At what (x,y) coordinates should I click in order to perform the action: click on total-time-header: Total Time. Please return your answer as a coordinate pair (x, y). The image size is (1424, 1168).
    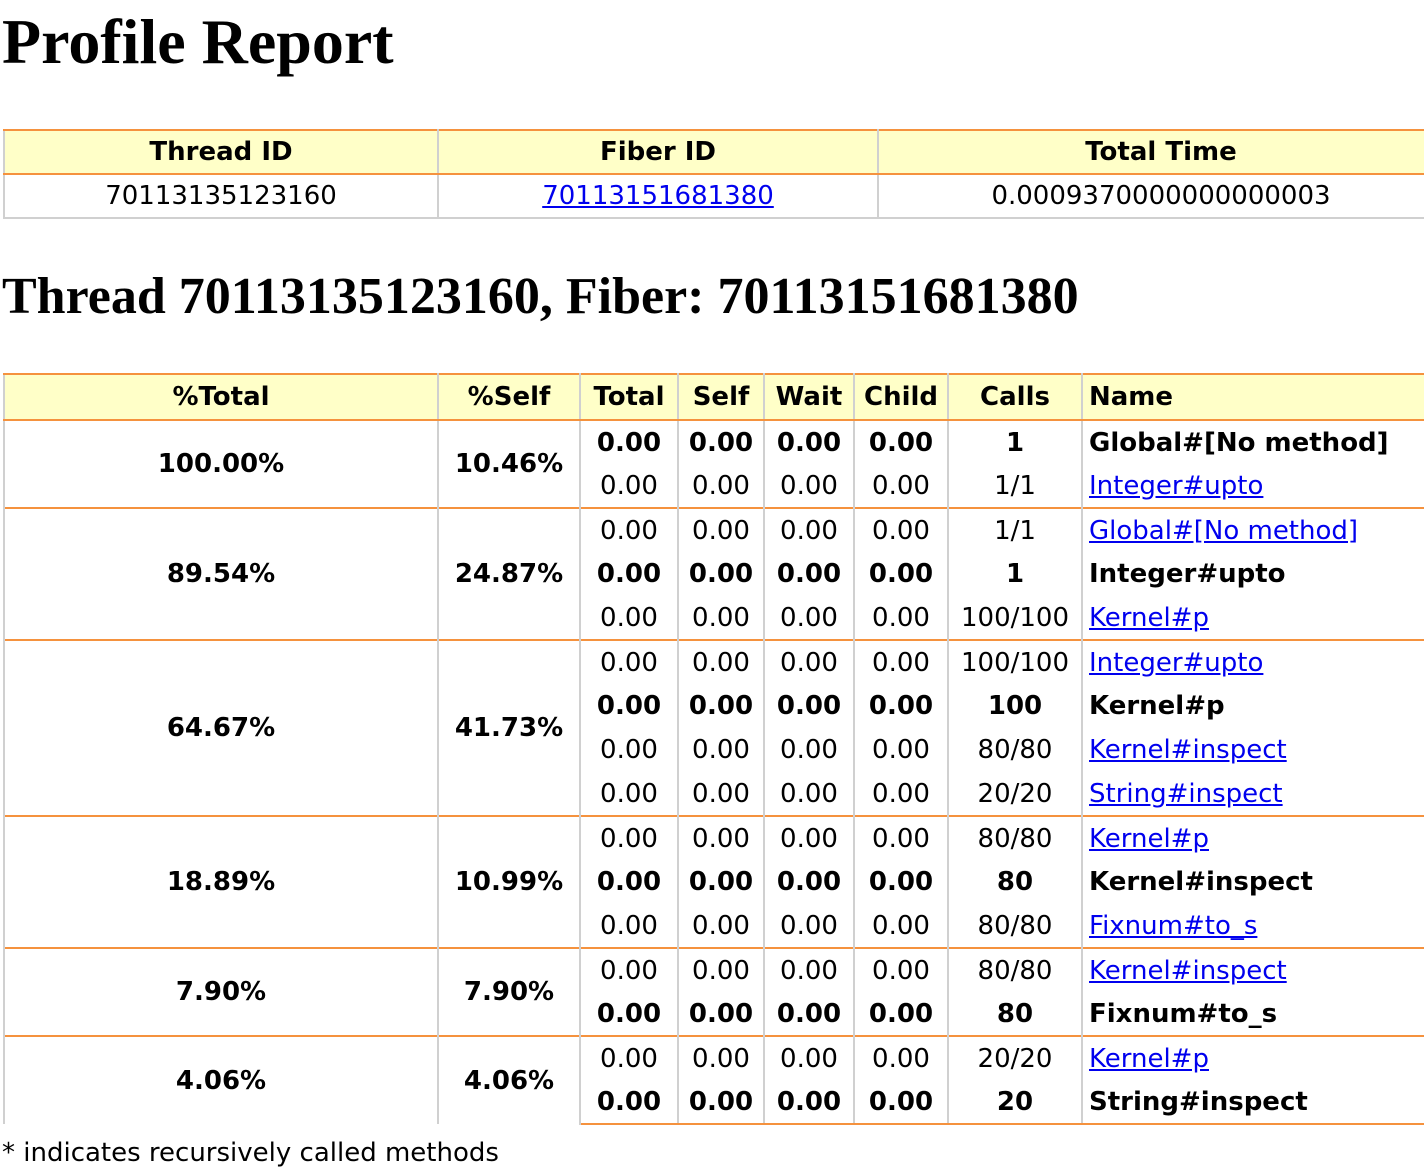
    Looking at the image, I should click on (1150, 152).